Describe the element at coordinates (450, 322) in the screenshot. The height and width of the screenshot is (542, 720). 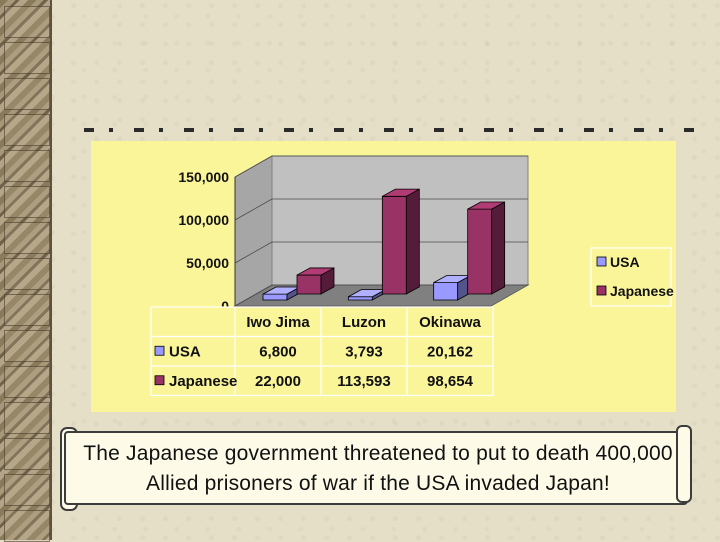
I see `x-category-label: Okinawa` at that location.